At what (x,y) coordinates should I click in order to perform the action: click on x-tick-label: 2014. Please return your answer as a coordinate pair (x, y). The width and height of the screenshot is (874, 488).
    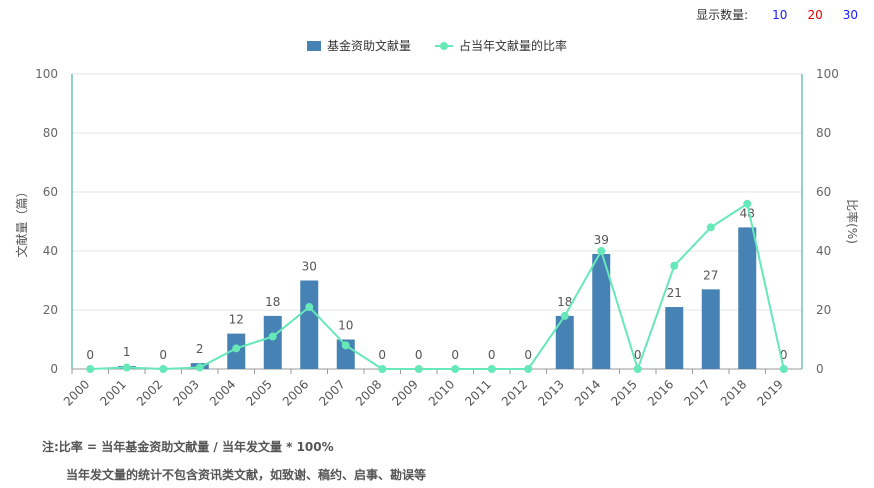
    Looking at the image, I should click on (587, 392).